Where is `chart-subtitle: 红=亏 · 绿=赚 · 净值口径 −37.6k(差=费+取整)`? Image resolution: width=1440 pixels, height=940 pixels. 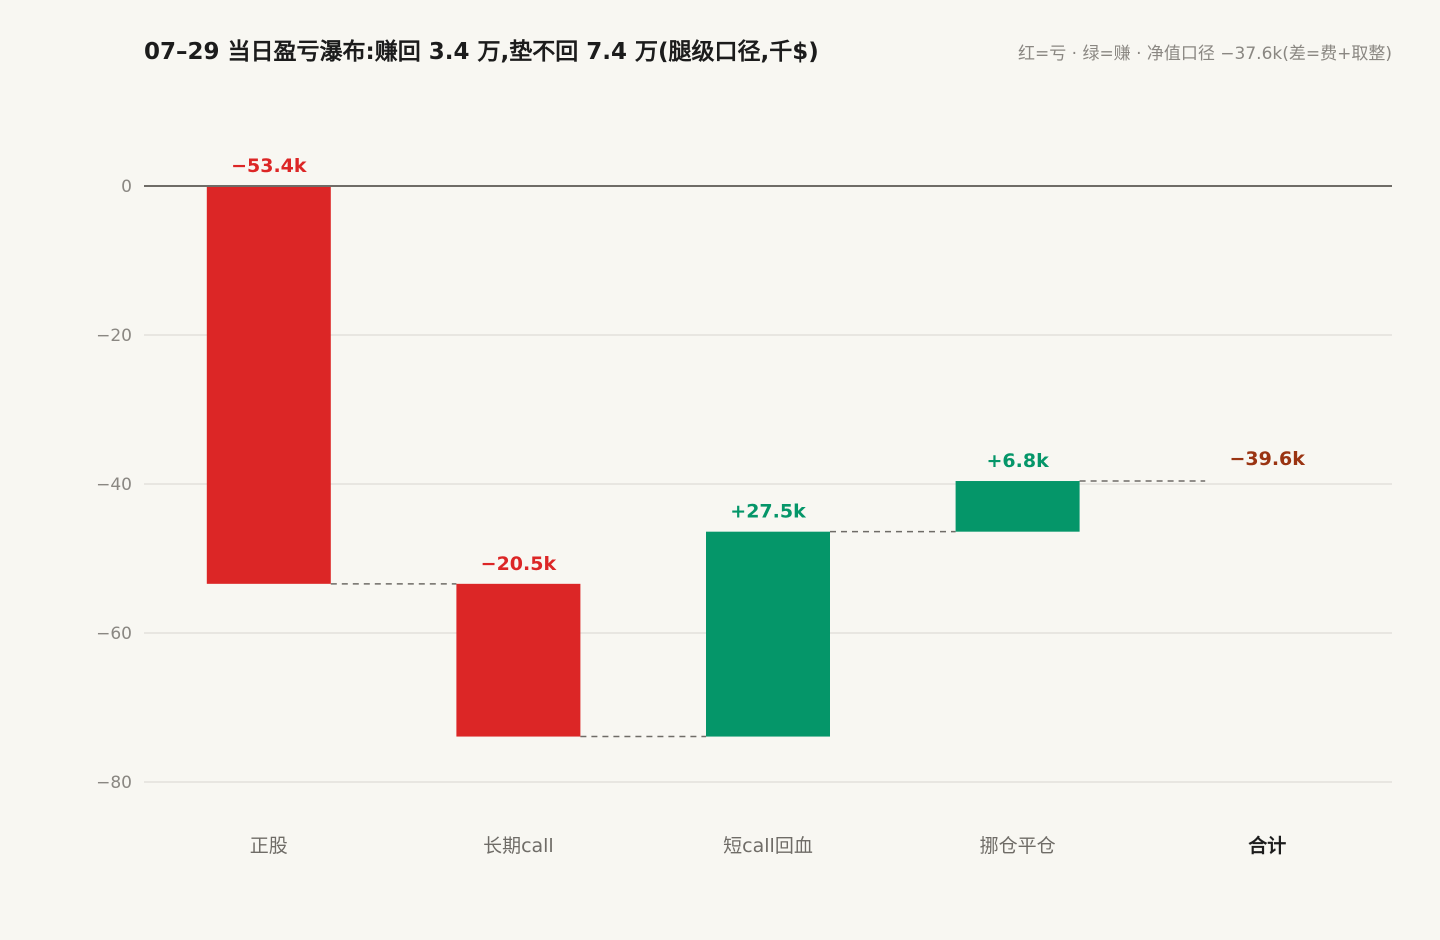 chart-subtitle: 红=亏 · 绿=赚 · 净值口径 −37.6k(差=费+取整) is located at coordinates (1205, 54).